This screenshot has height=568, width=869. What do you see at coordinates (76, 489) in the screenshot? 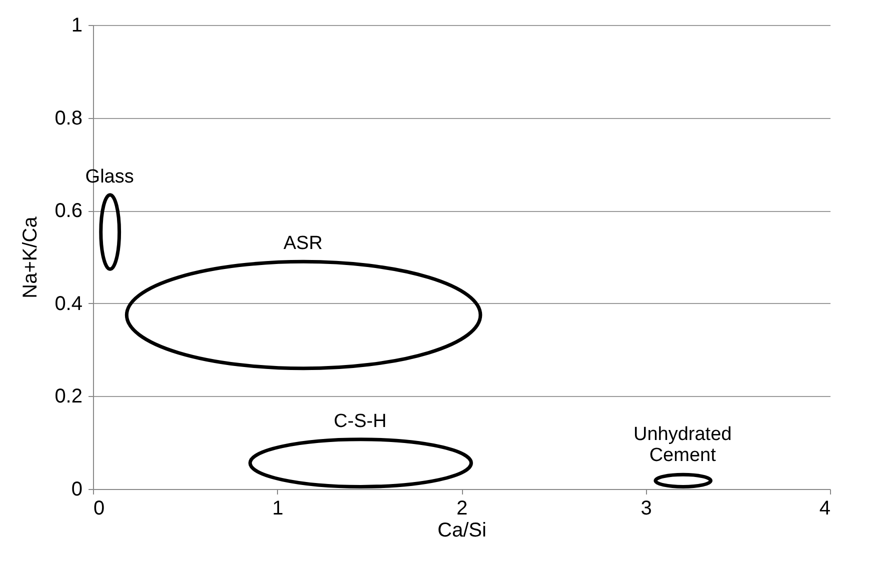
I see `y-tick-label: 0` at bounding box center [76, 489].